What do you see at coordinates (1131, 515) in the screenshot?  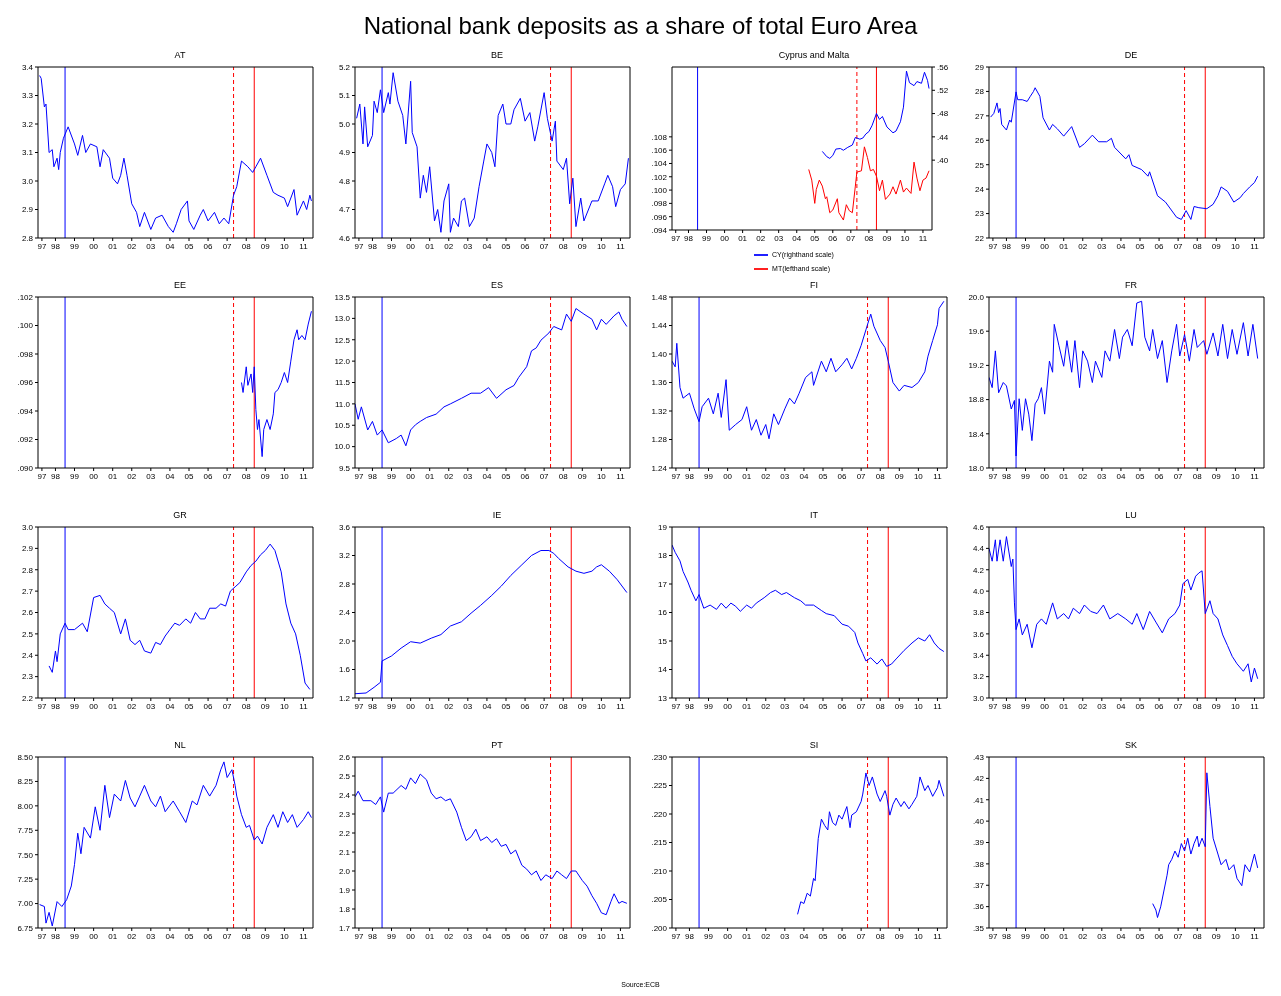 I see `chart-title: LU` at bounding box center [1131, 515].